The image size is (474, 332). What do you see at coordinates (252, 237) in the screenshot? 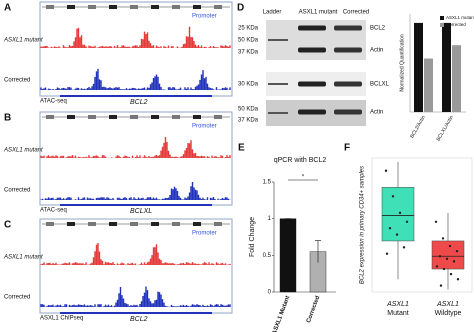
I see `y-axis-label: Fold Change` at bounding box center [252, 237].